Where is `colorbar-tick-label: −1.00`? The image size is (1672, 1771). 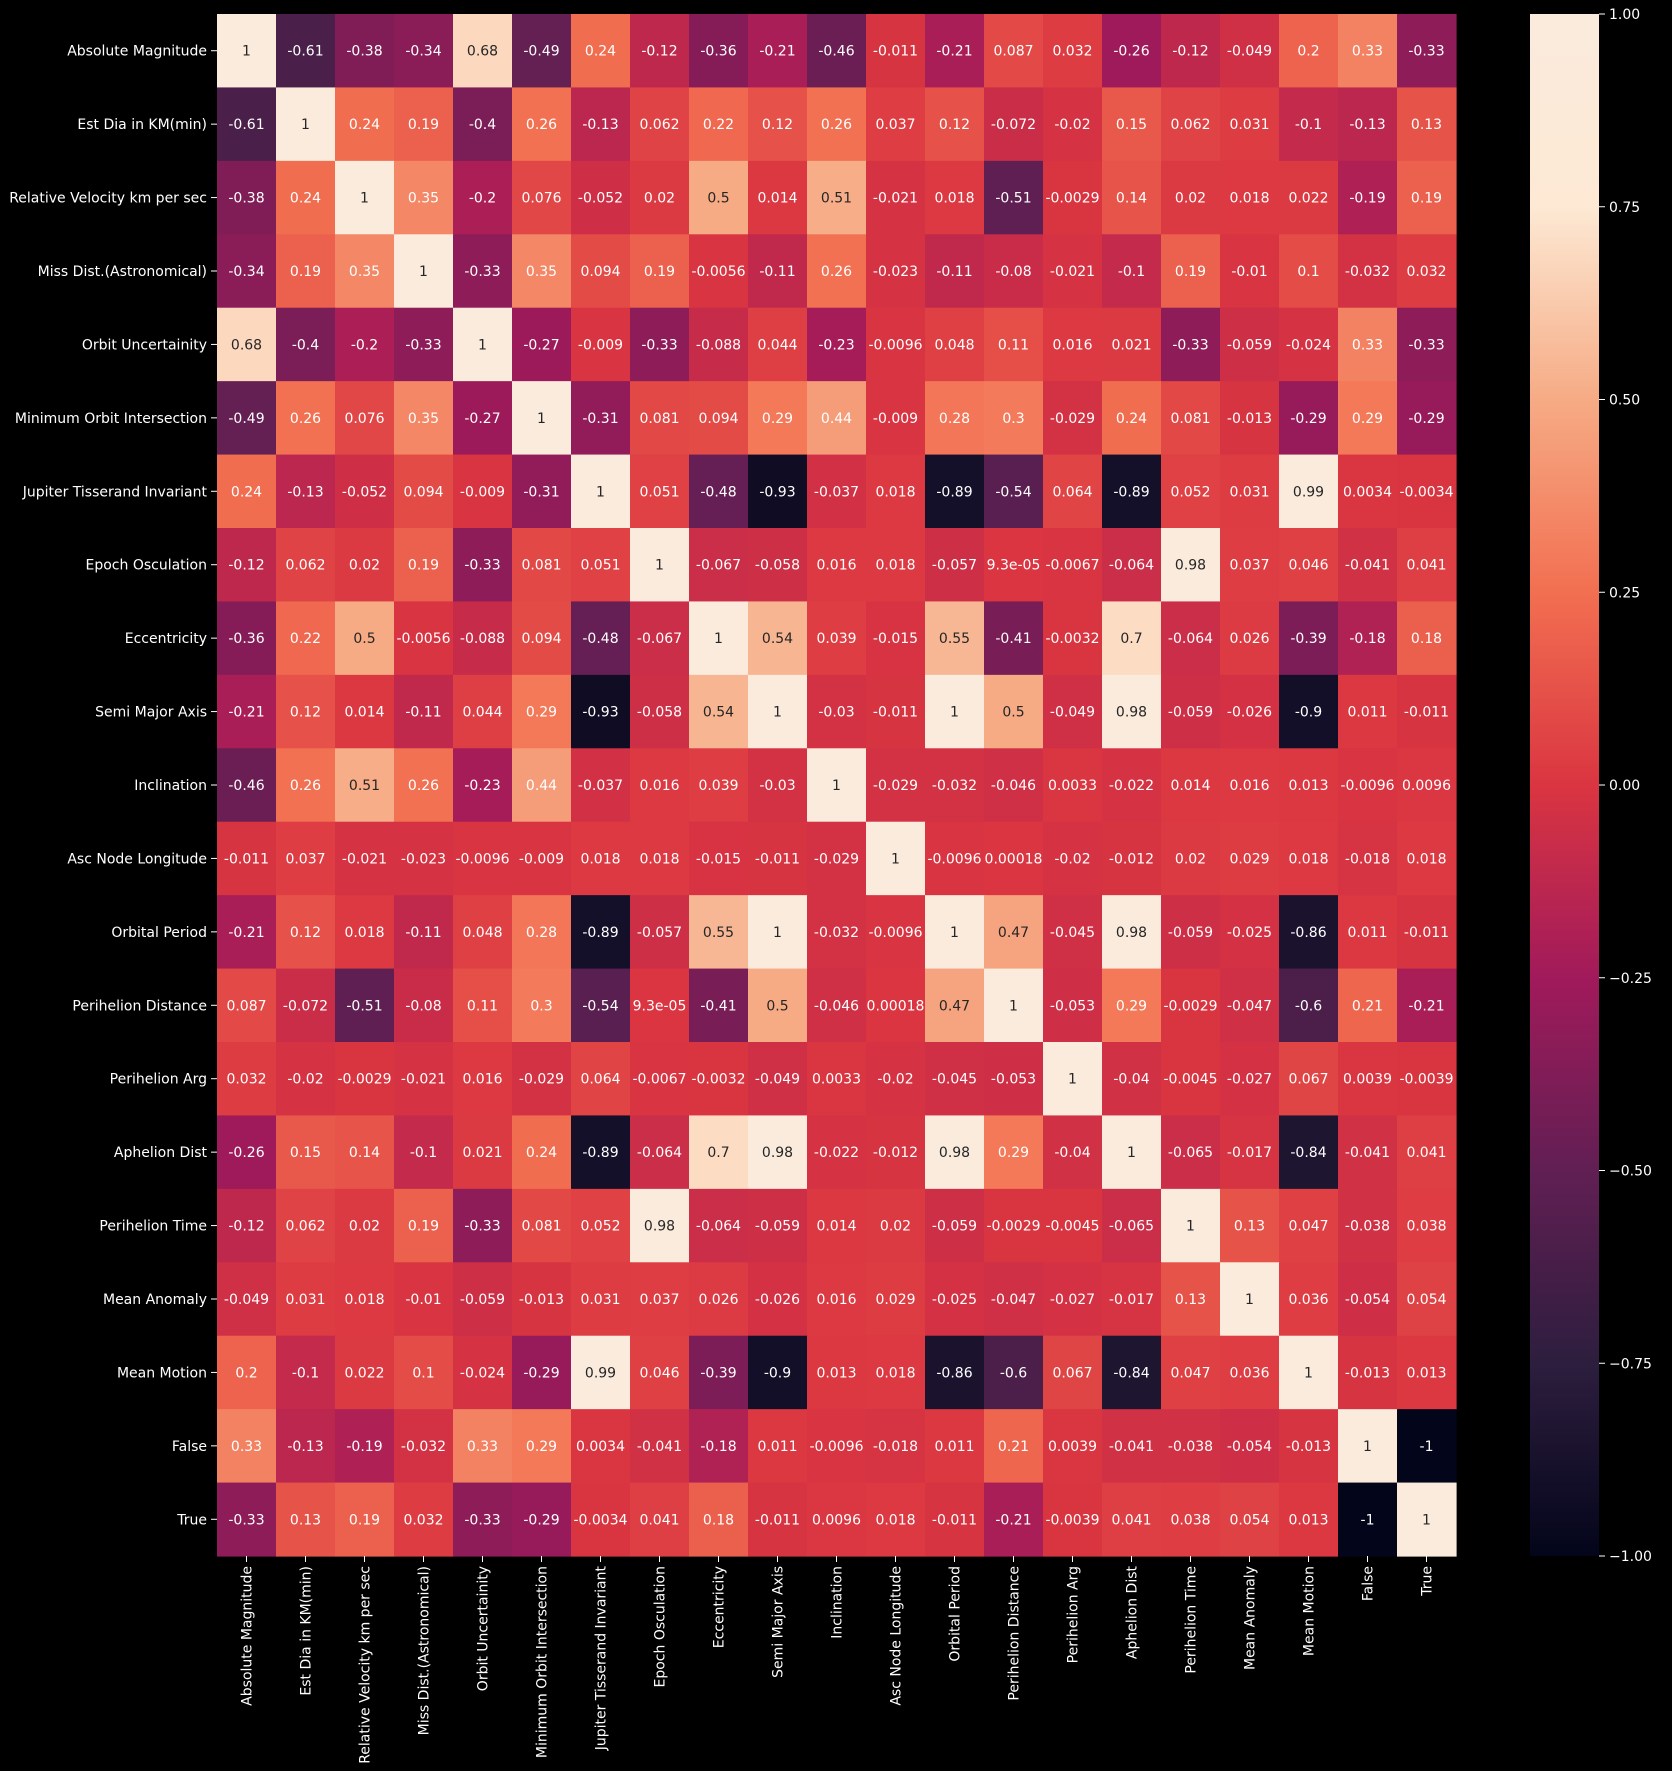 colorbar-tick-label: −1.00 is located at coordinates (1630, 1557).